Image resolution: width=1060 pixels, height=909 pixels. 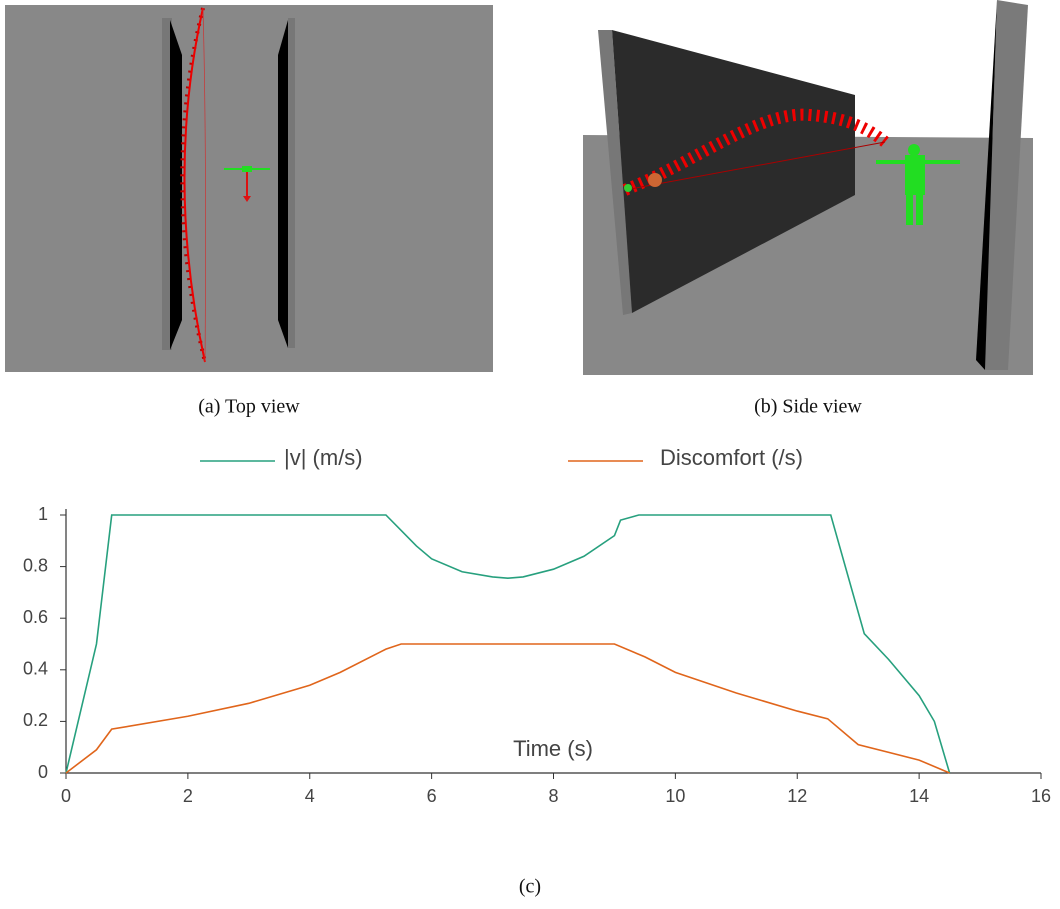 What do you see at coordinates (43, 772) in the screenshot?
I see `y-tick-label: 0` at bounding box center [43, 772].